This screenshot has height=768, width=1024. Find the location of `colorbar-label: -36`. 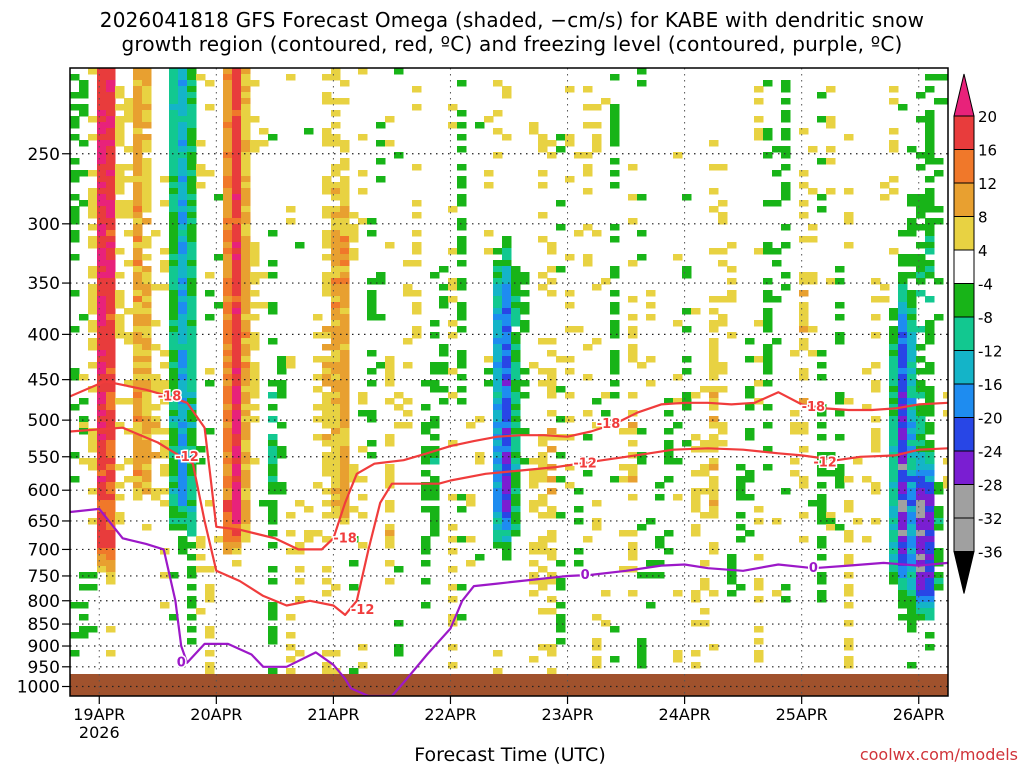

colorbar-label: -36 is located at coordinates (990, 553).